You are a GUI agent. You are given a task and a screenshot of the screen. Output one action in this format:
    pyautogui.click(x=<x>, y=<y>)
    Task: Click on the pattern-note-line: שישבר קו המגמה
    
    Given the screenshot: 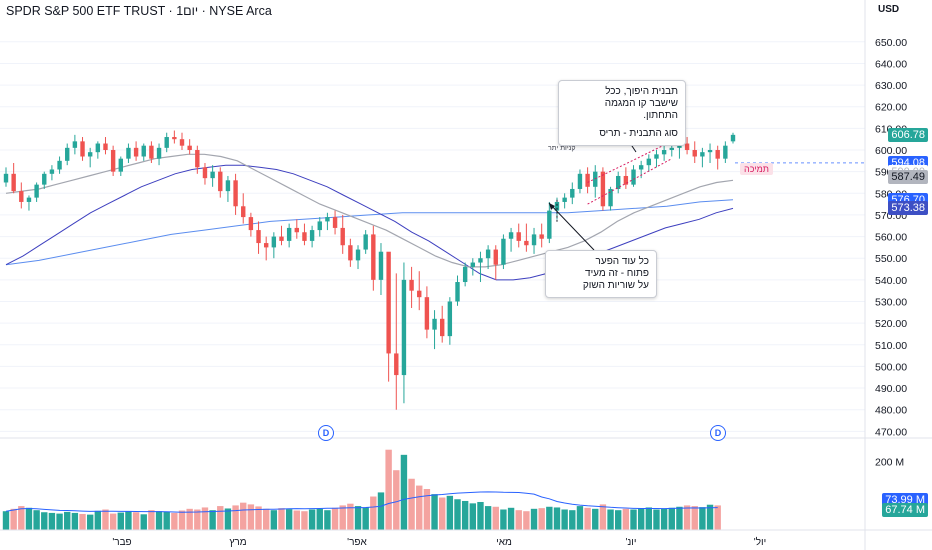 What is the action you would take?
    pyautogui.click(x=641, y=103)
    